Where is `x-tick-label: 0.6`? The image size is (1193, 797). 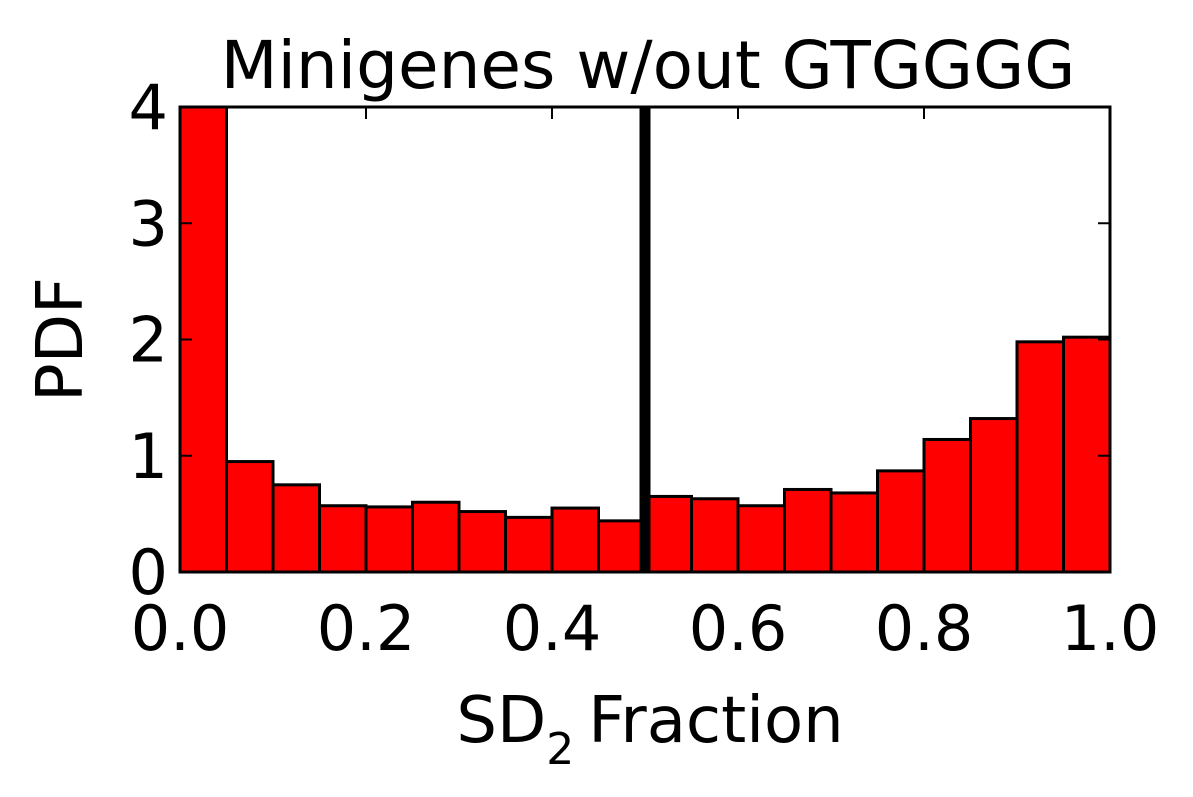 x-tick-label: 0.6 is located at coordinates (738, 628).